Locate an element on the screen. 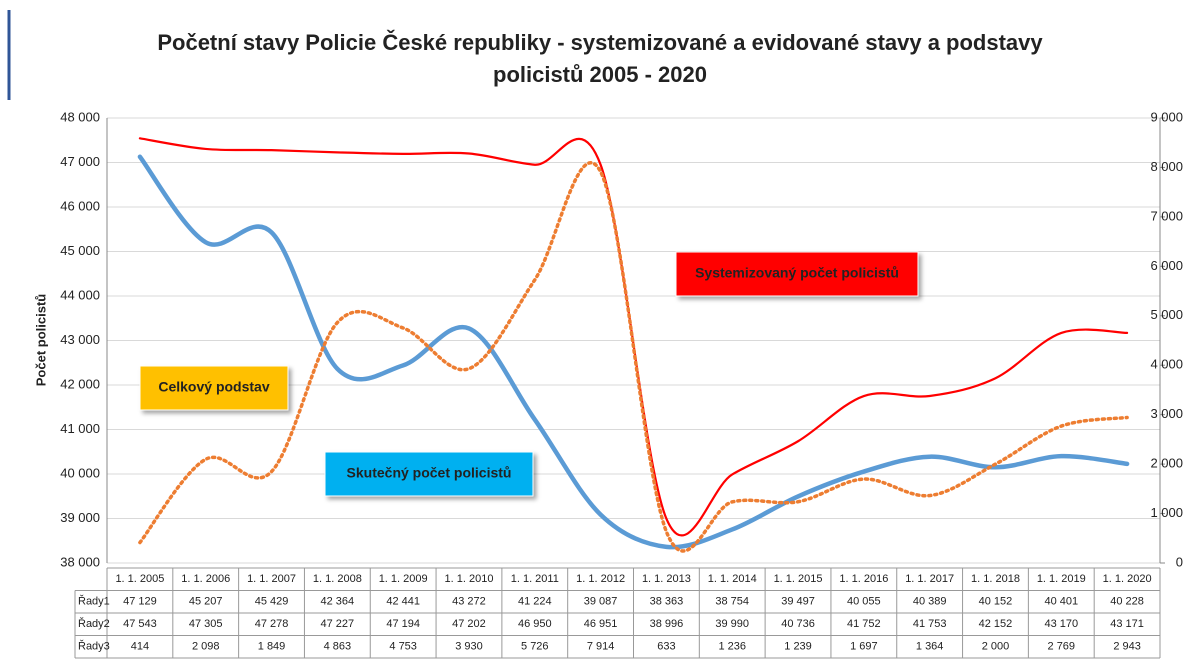 Image resolution: width=1185 pixels, height=666 pixels. y-tick-label: 43 000 is located at coordinates (80, 339).